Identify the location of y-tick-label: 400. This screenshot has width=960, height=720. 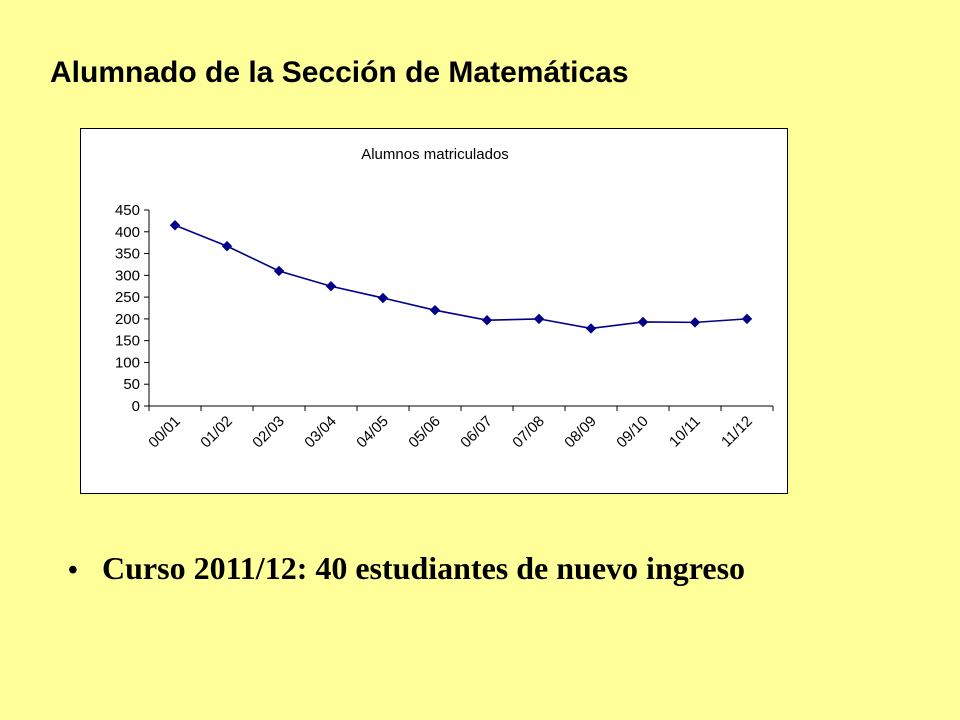
(127, 232).